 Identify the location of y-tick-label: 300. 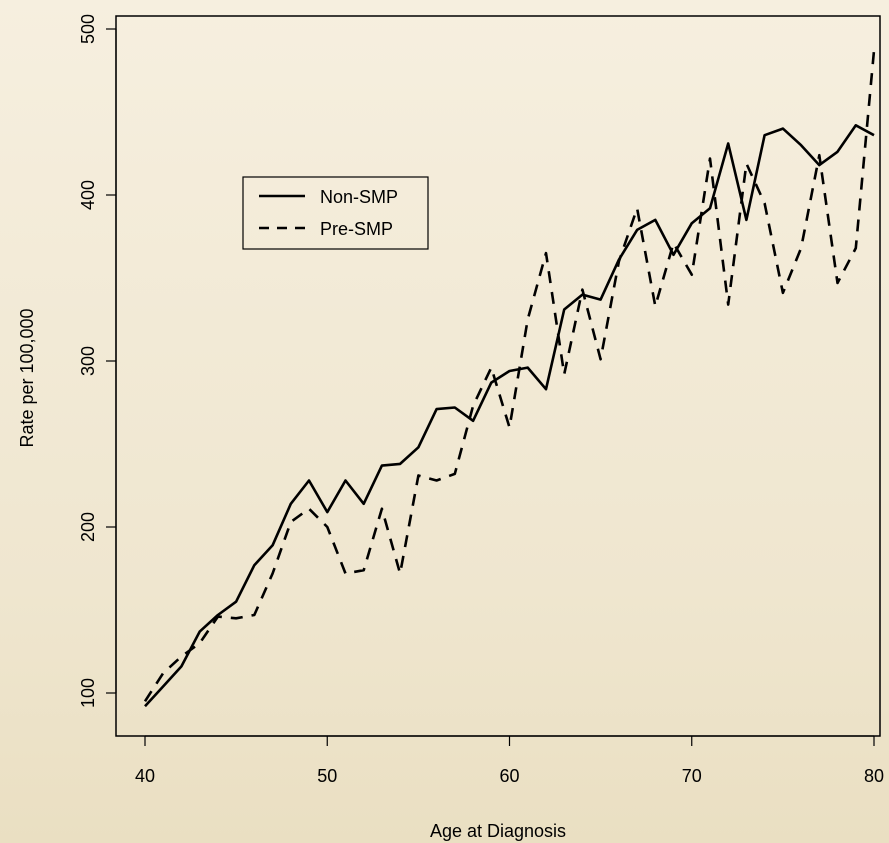
(88, 361).